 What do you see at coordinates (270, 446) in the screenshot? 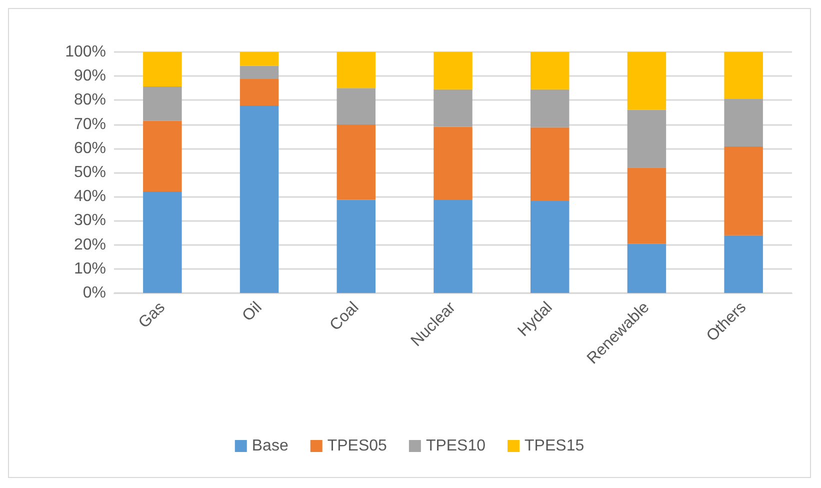
I see `legend-label: Base` at bounding box center [270, 446].